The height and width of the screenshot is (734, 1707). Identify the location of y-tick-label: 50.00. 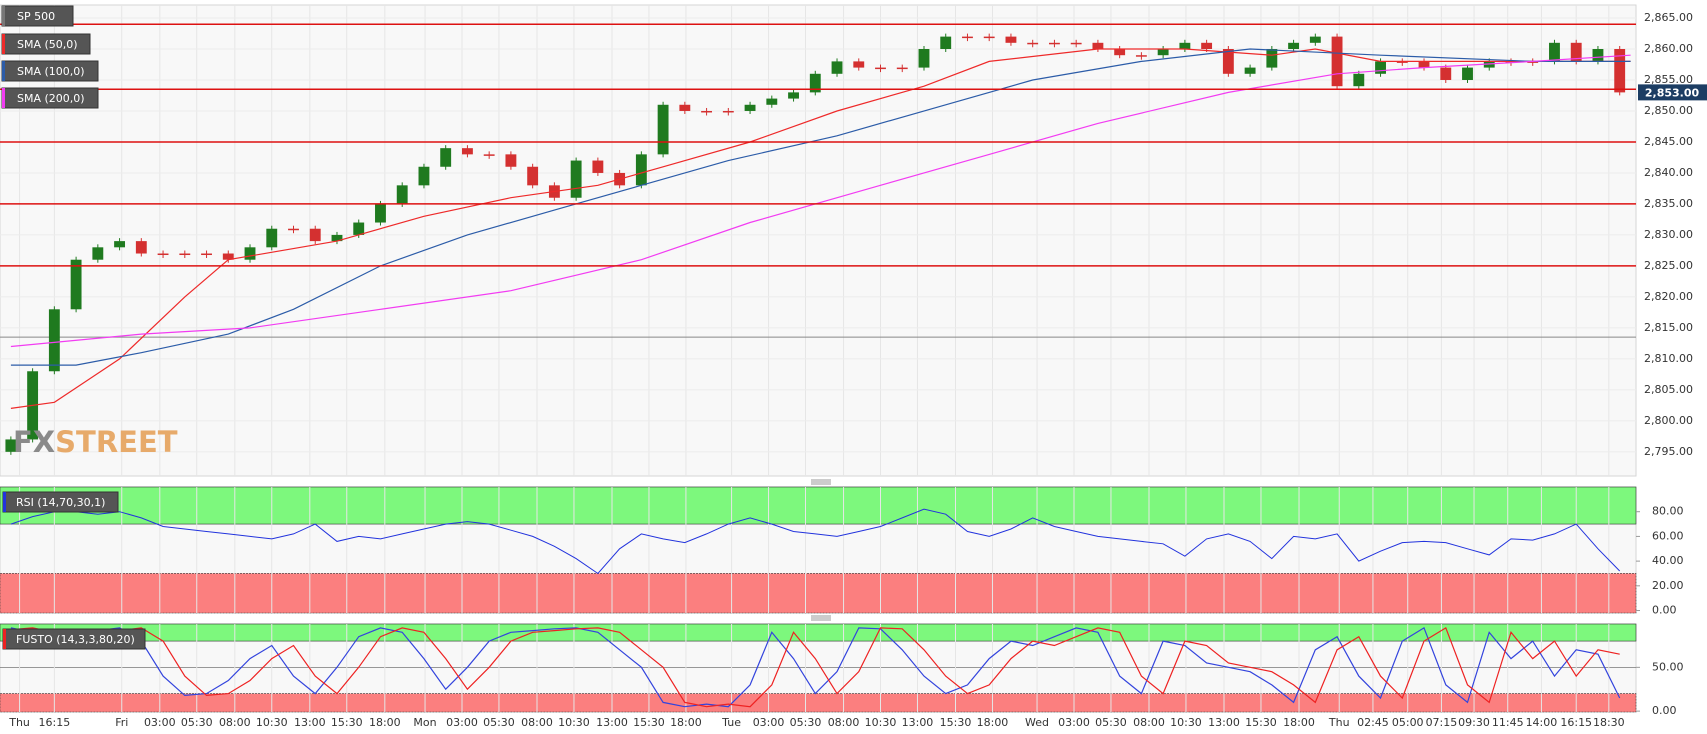
(1668, 666).